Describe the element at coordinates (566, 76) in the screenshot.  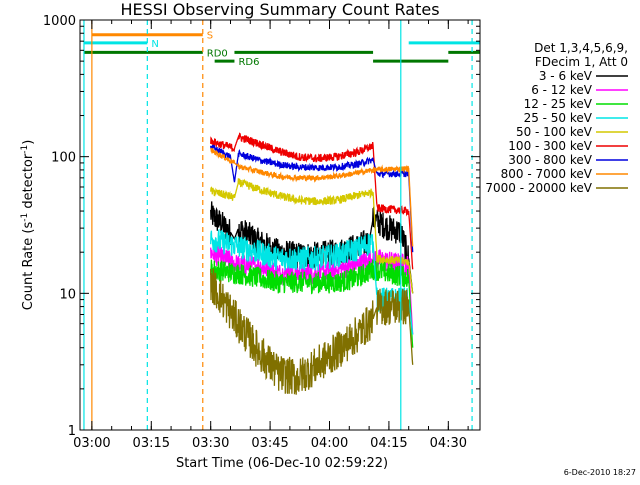
I see `legend-entry-label: 3 - 6 keV` at that location.